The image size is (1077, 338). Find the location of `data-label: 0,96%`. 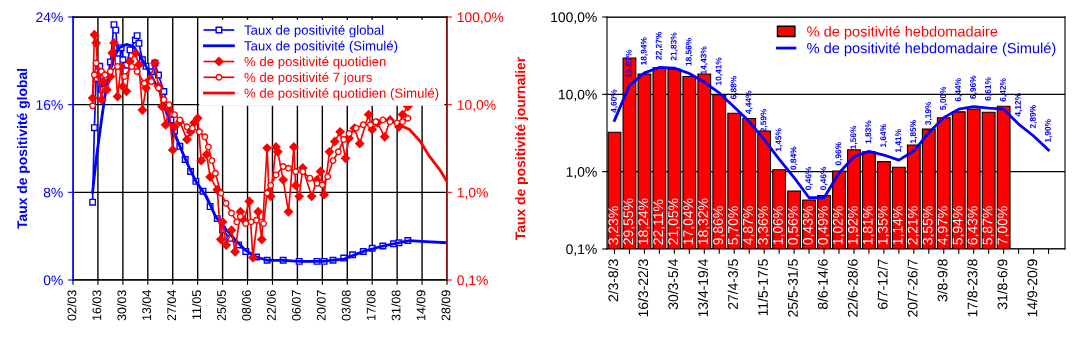

data-label: 0,96% is located at coordinates (839, 154).